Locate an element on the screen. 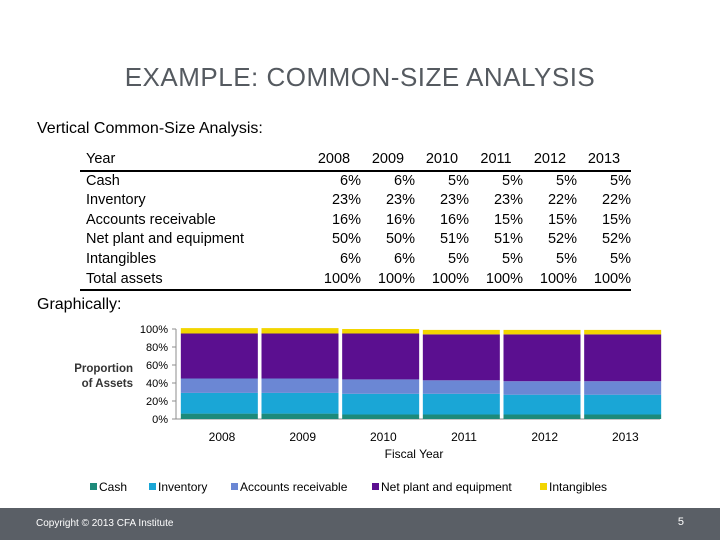 The width and height of the screenshot is (720, 540). year-col-header: 2010 is located at coordinates (442, 161).